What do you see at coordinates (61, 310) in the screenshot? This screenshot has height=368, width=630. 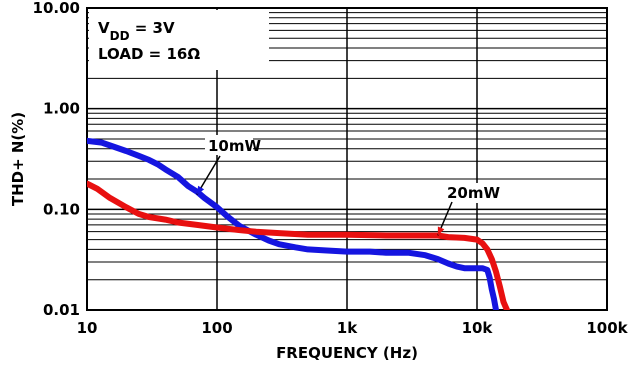 I see `y-tick-label: 0.01` at bounding box center [61, 310].